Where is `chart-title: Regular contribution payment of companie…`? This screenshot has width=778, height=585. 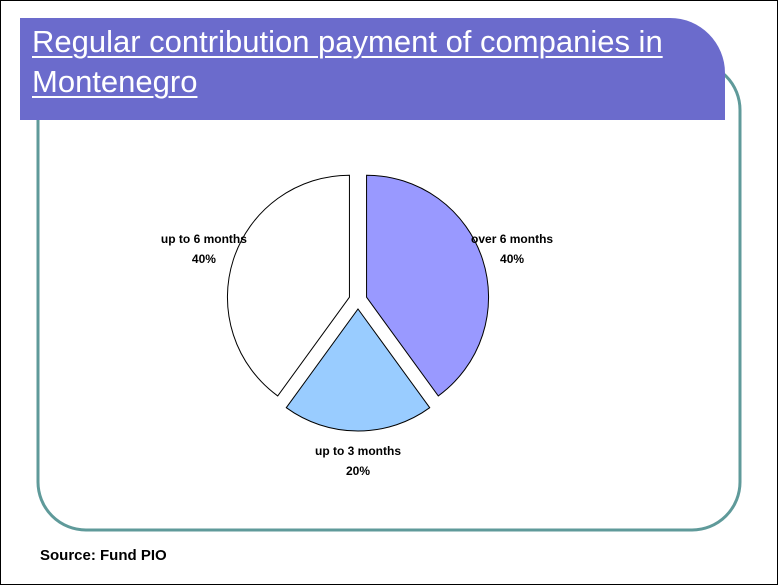 chart-title: Regular contribution payment of companie… is located at coordinates (347, 61).